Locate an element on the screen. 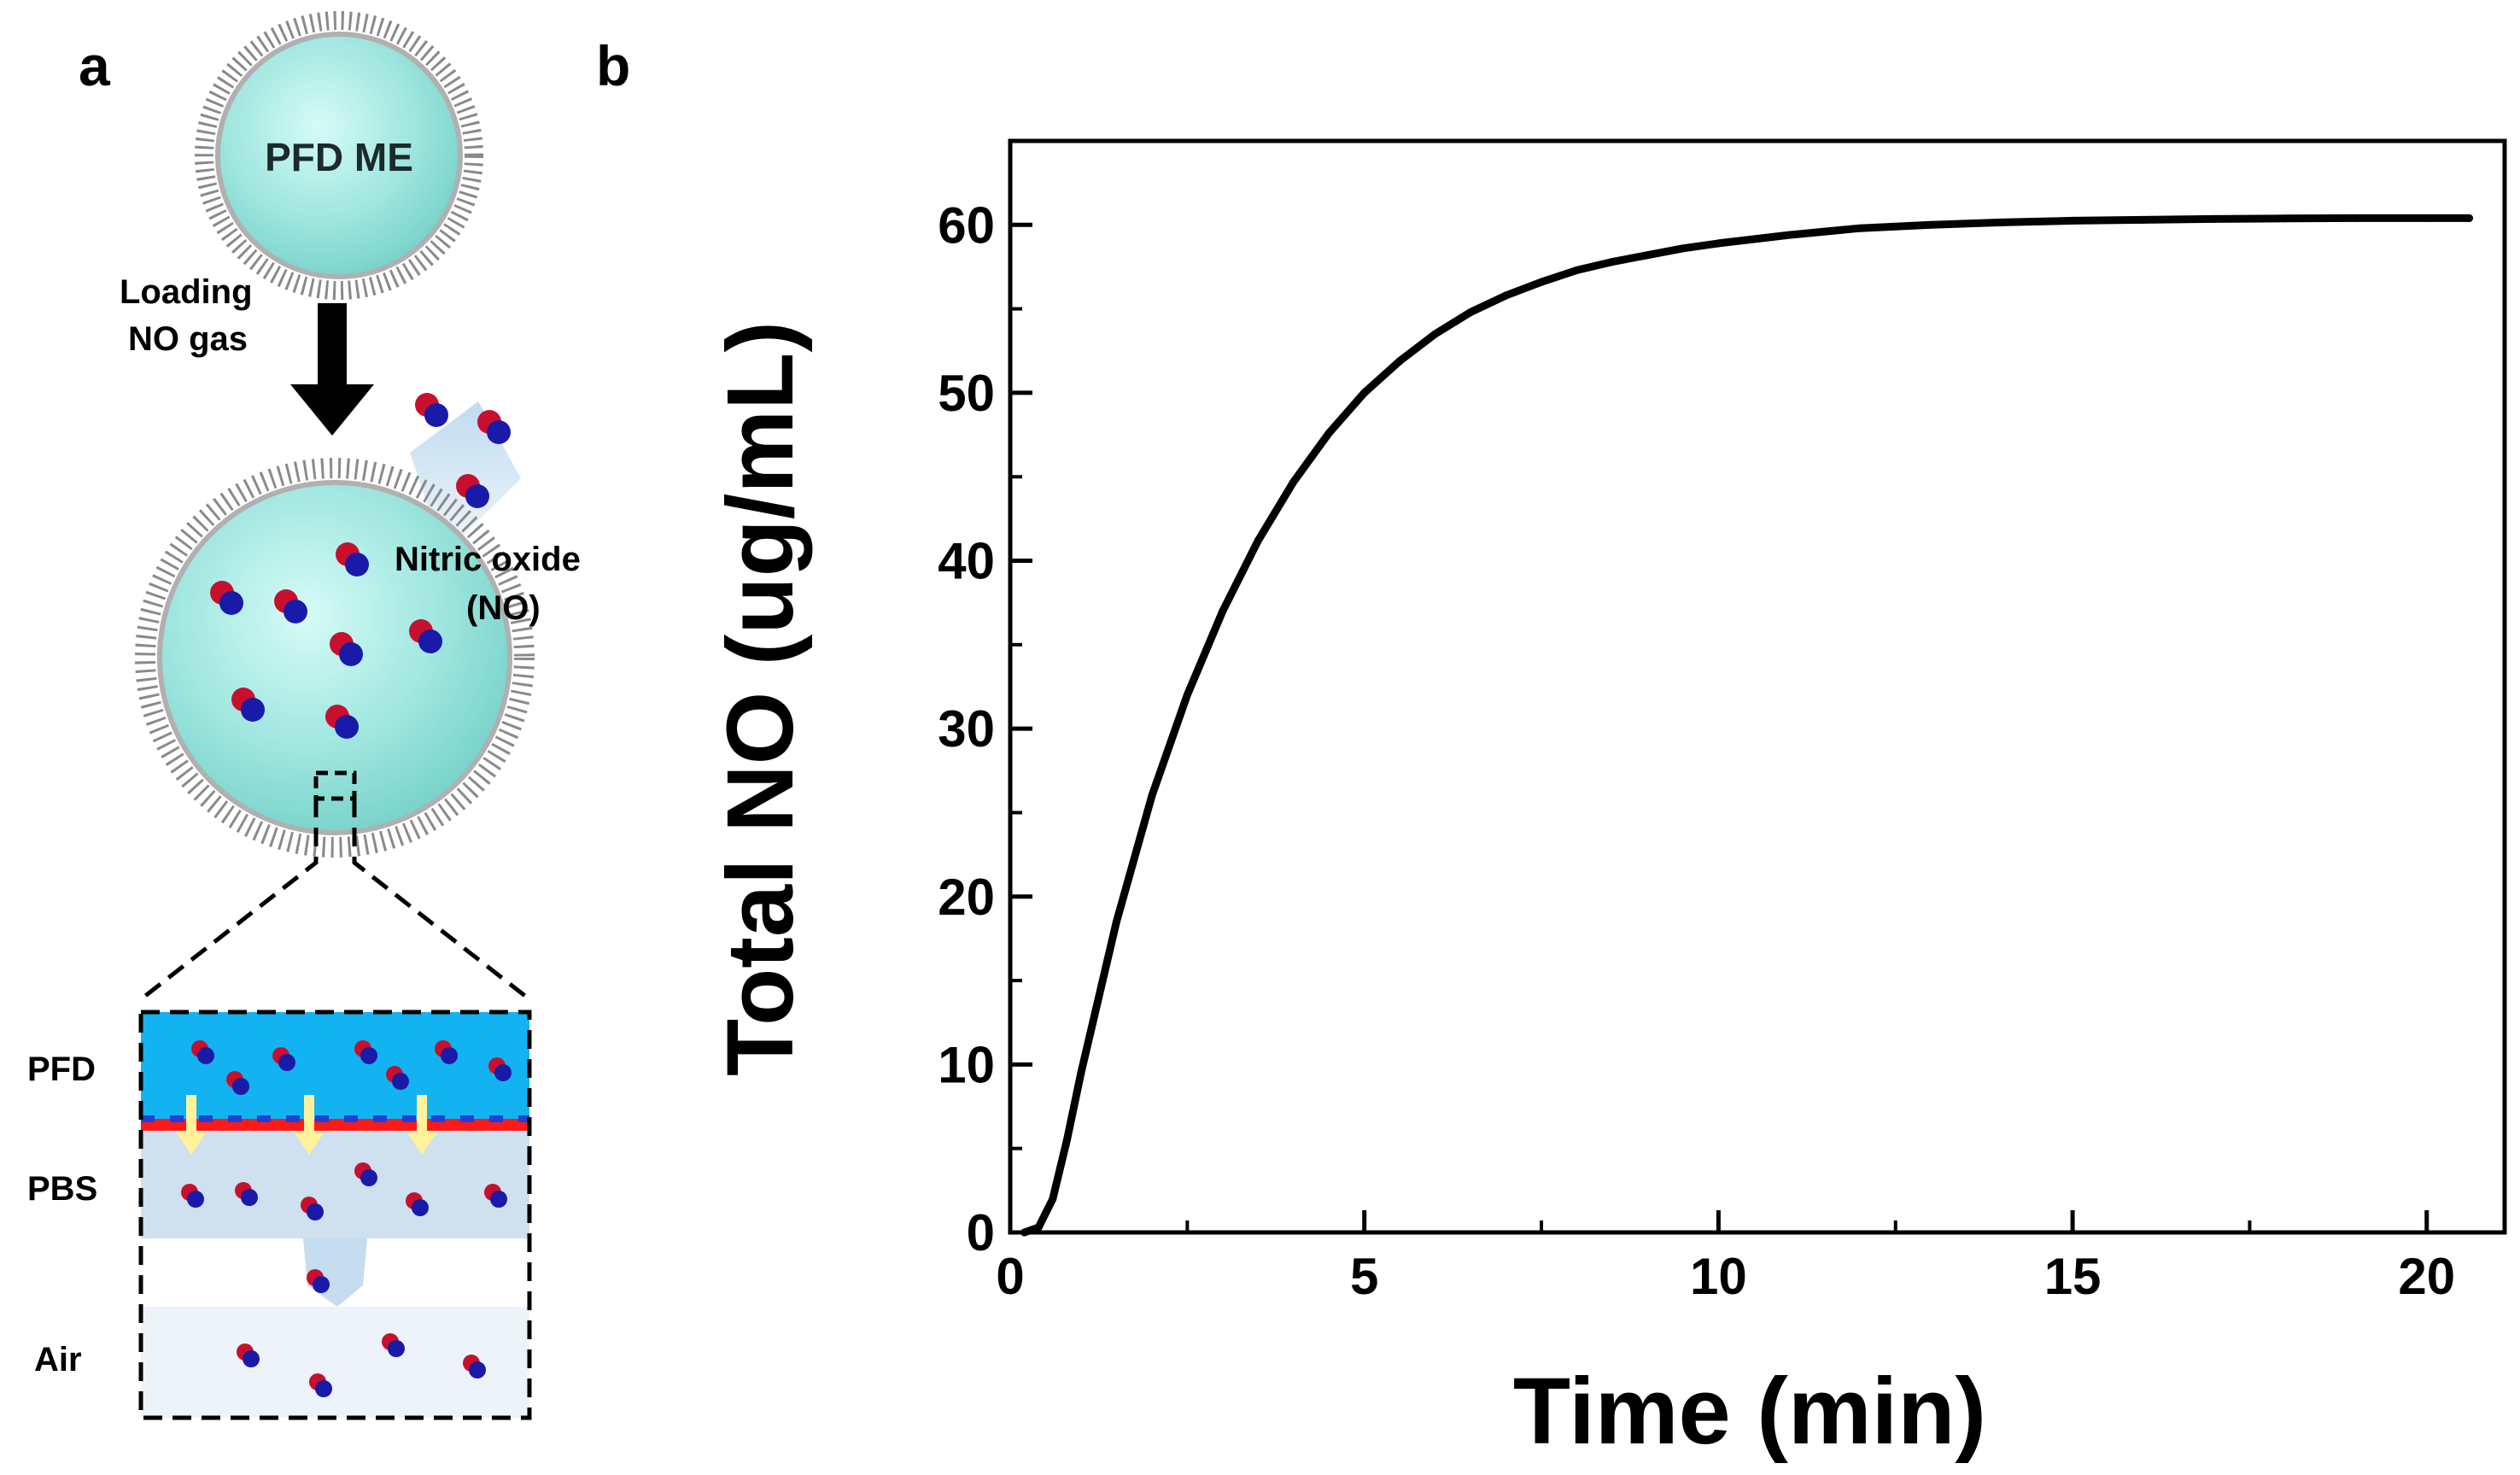 This screenshot has width=2520, height=1475. pfd-layer is located at coordinates (335, 1065).